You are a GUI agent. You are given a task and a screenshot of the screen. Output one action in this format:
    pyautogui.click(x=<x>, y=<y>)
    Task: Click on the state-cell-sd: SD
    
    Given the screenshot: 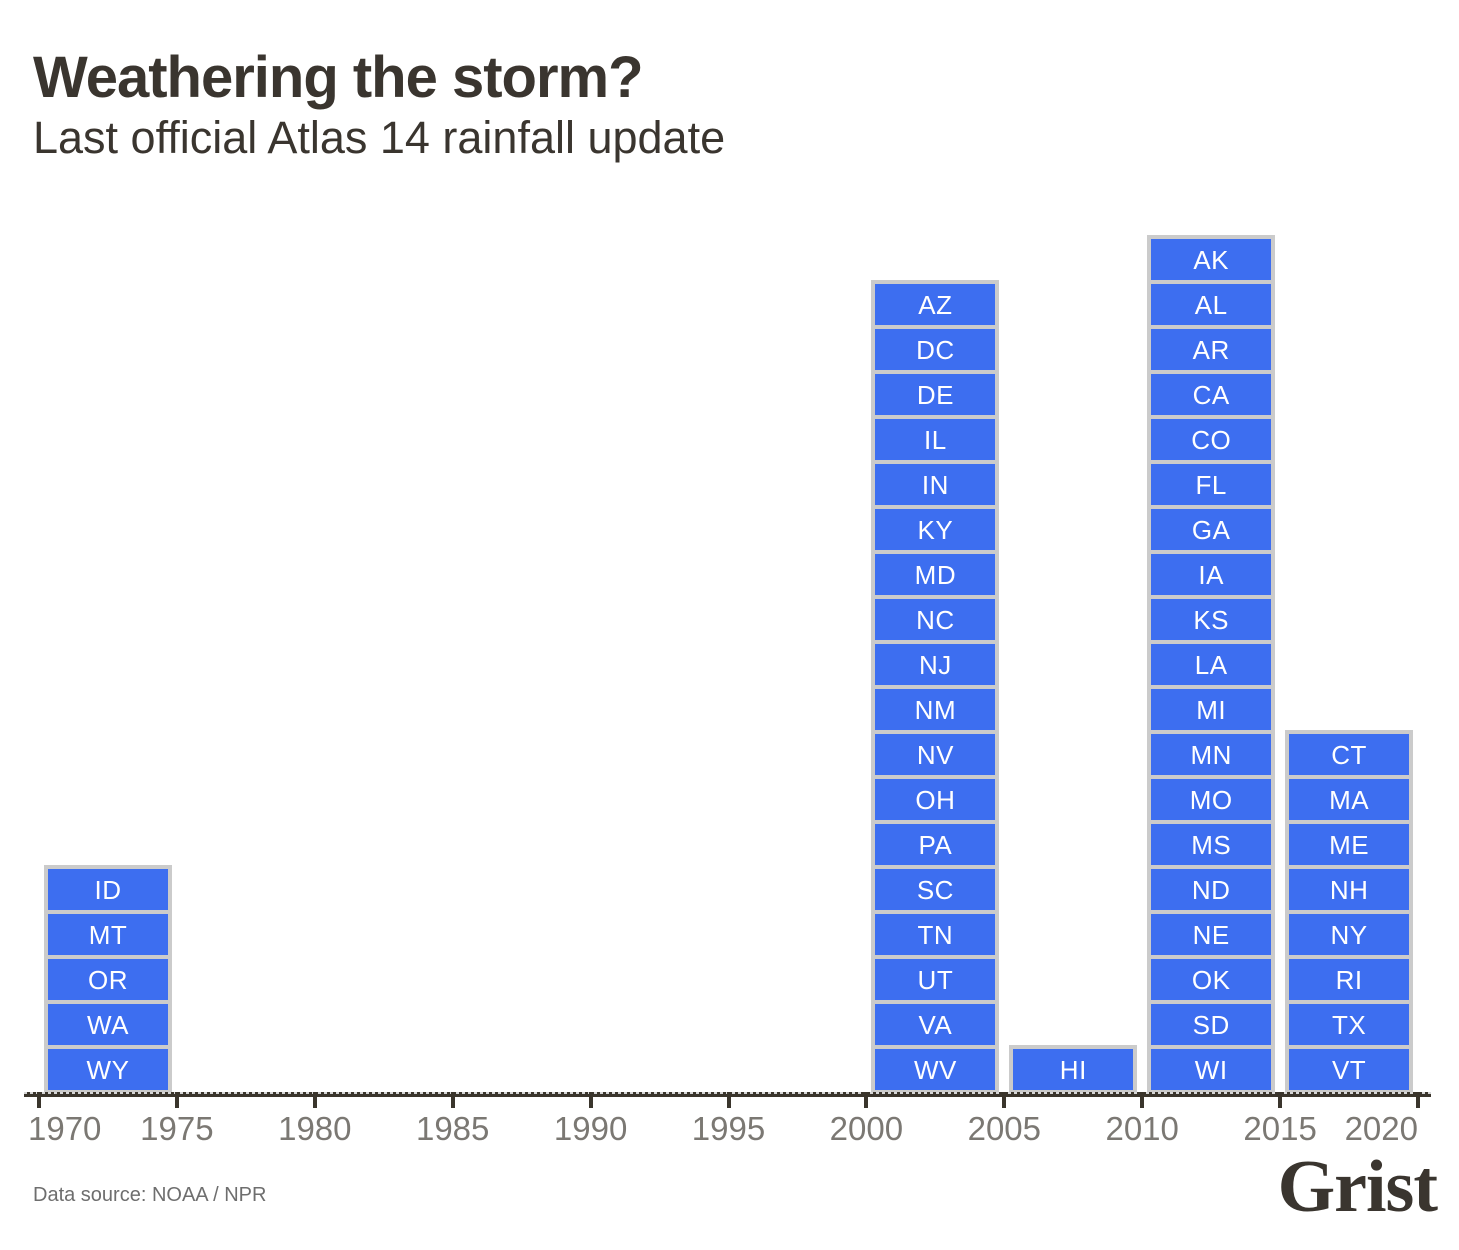 What is the action you would take?
    pyautogui.click(x=1211, y=1024)
    